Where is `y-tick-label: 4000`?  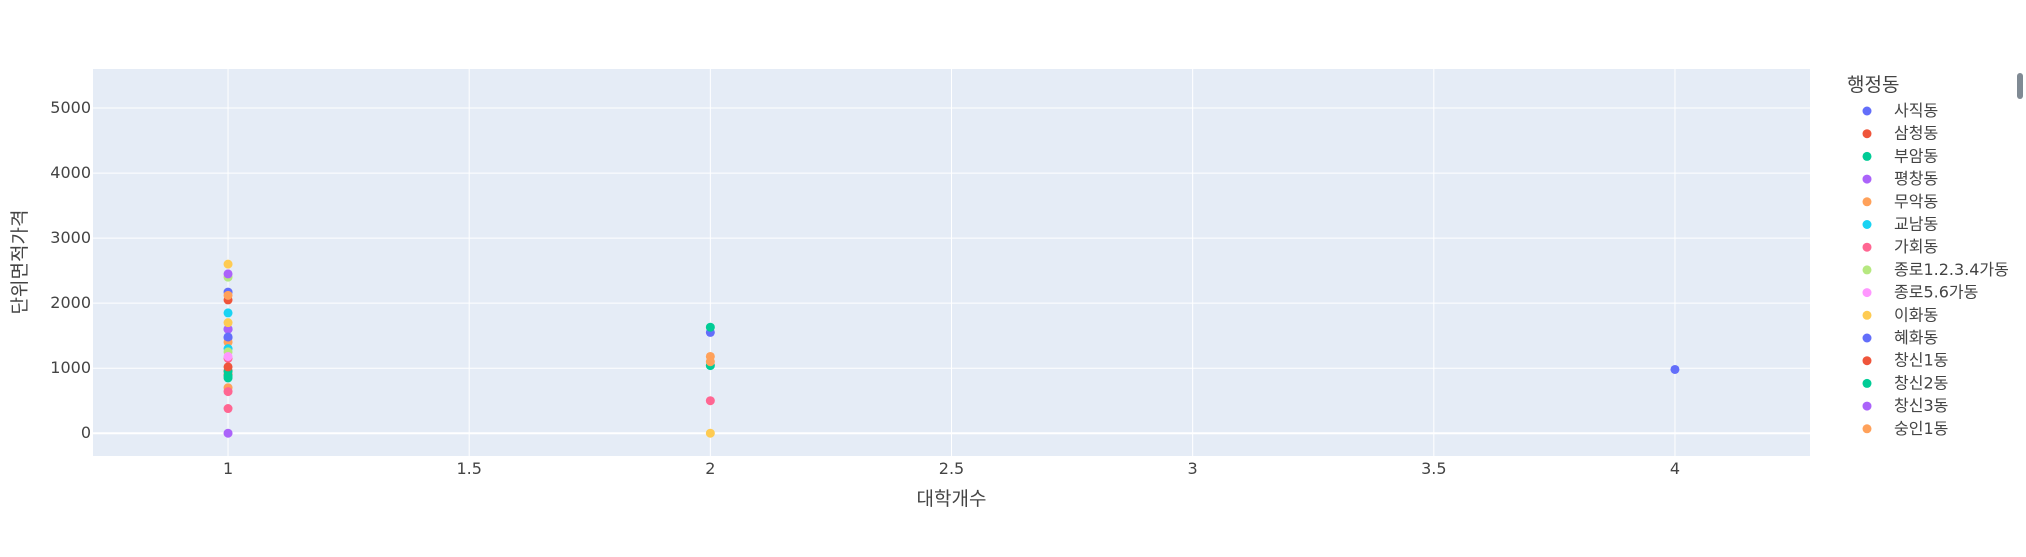
y-tick-label: 4000 is located at coordinates (70, 172).